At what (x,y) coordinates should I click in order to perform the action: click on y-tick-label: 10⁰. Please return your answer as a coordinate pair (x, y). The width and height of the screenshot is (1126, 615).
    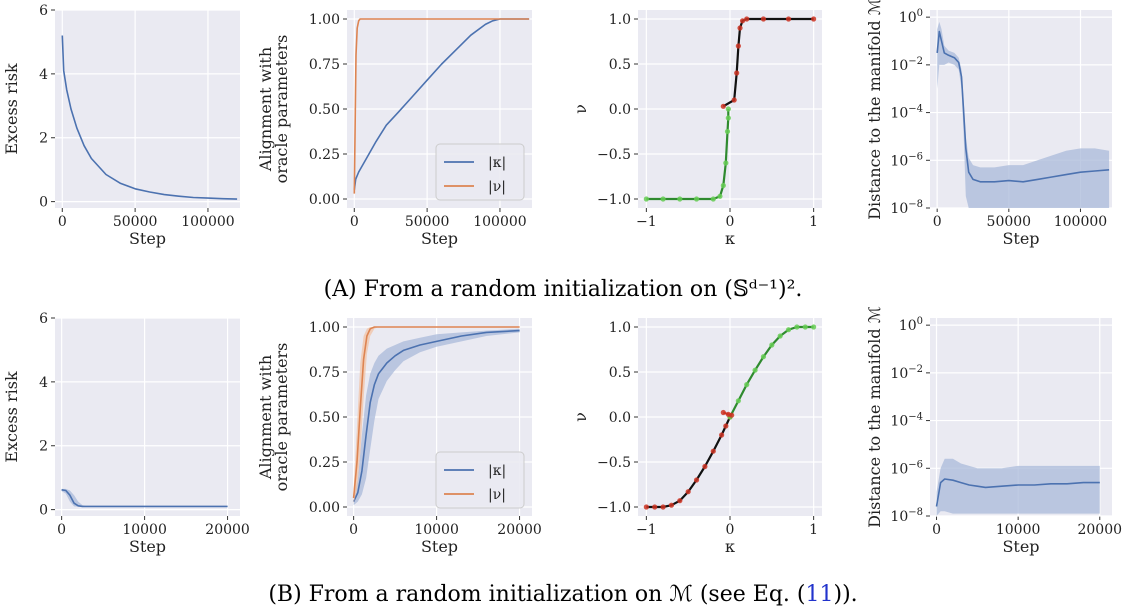
    Looking at the image, I should click on (911, 17).